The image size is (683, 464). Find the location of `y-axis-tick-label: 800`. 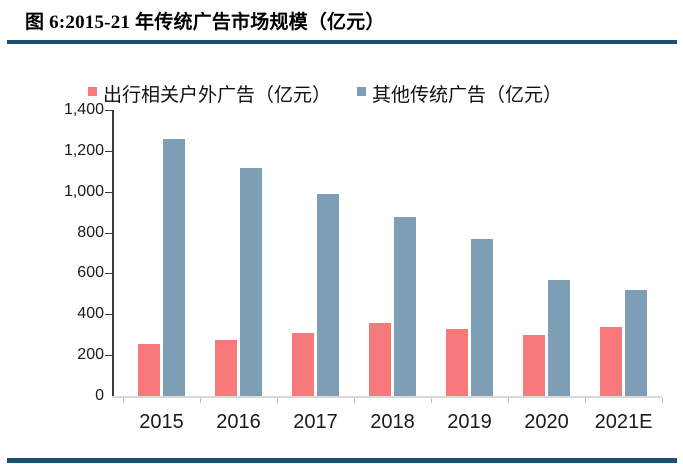

y-axis-tick-label: 800 is located at coordinates (90, 232).